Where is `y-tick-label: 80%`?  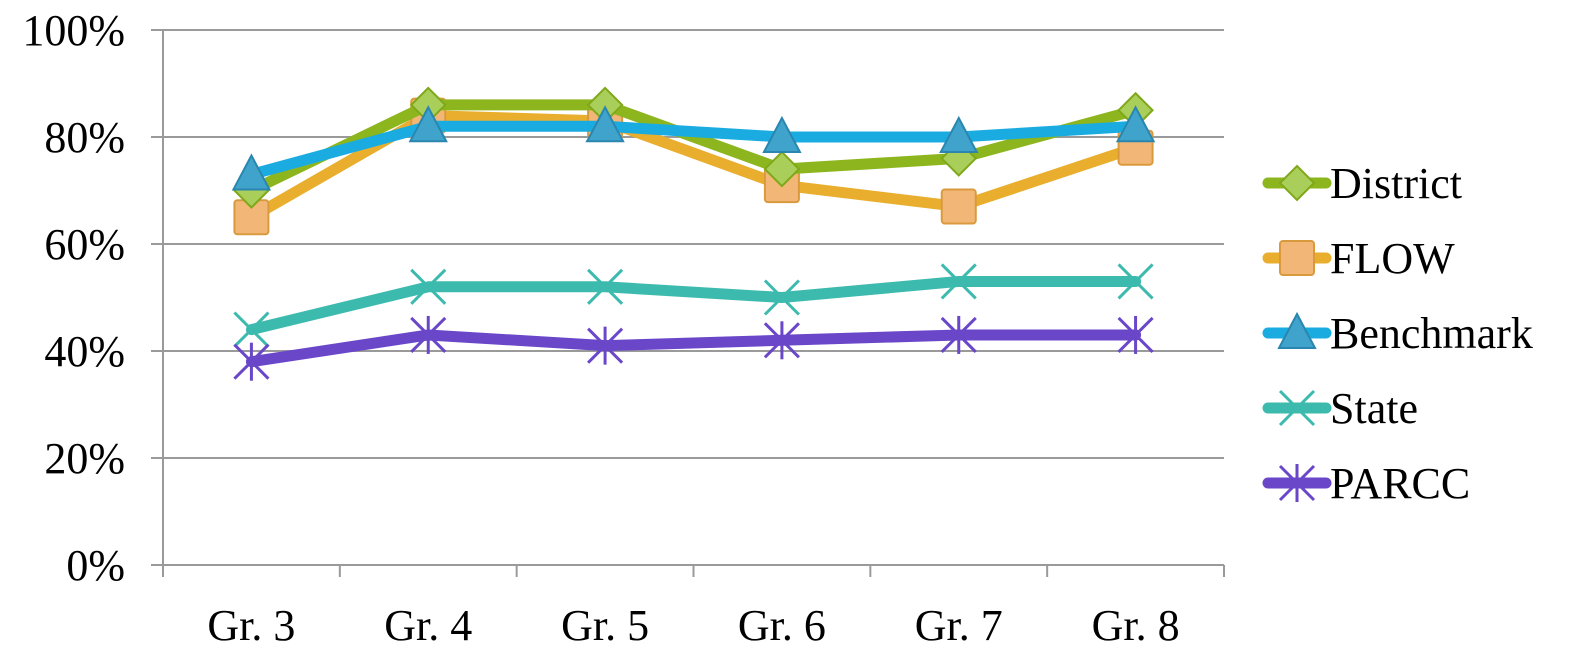 y-tick-label: 80% is located at coordinates (84, 137).